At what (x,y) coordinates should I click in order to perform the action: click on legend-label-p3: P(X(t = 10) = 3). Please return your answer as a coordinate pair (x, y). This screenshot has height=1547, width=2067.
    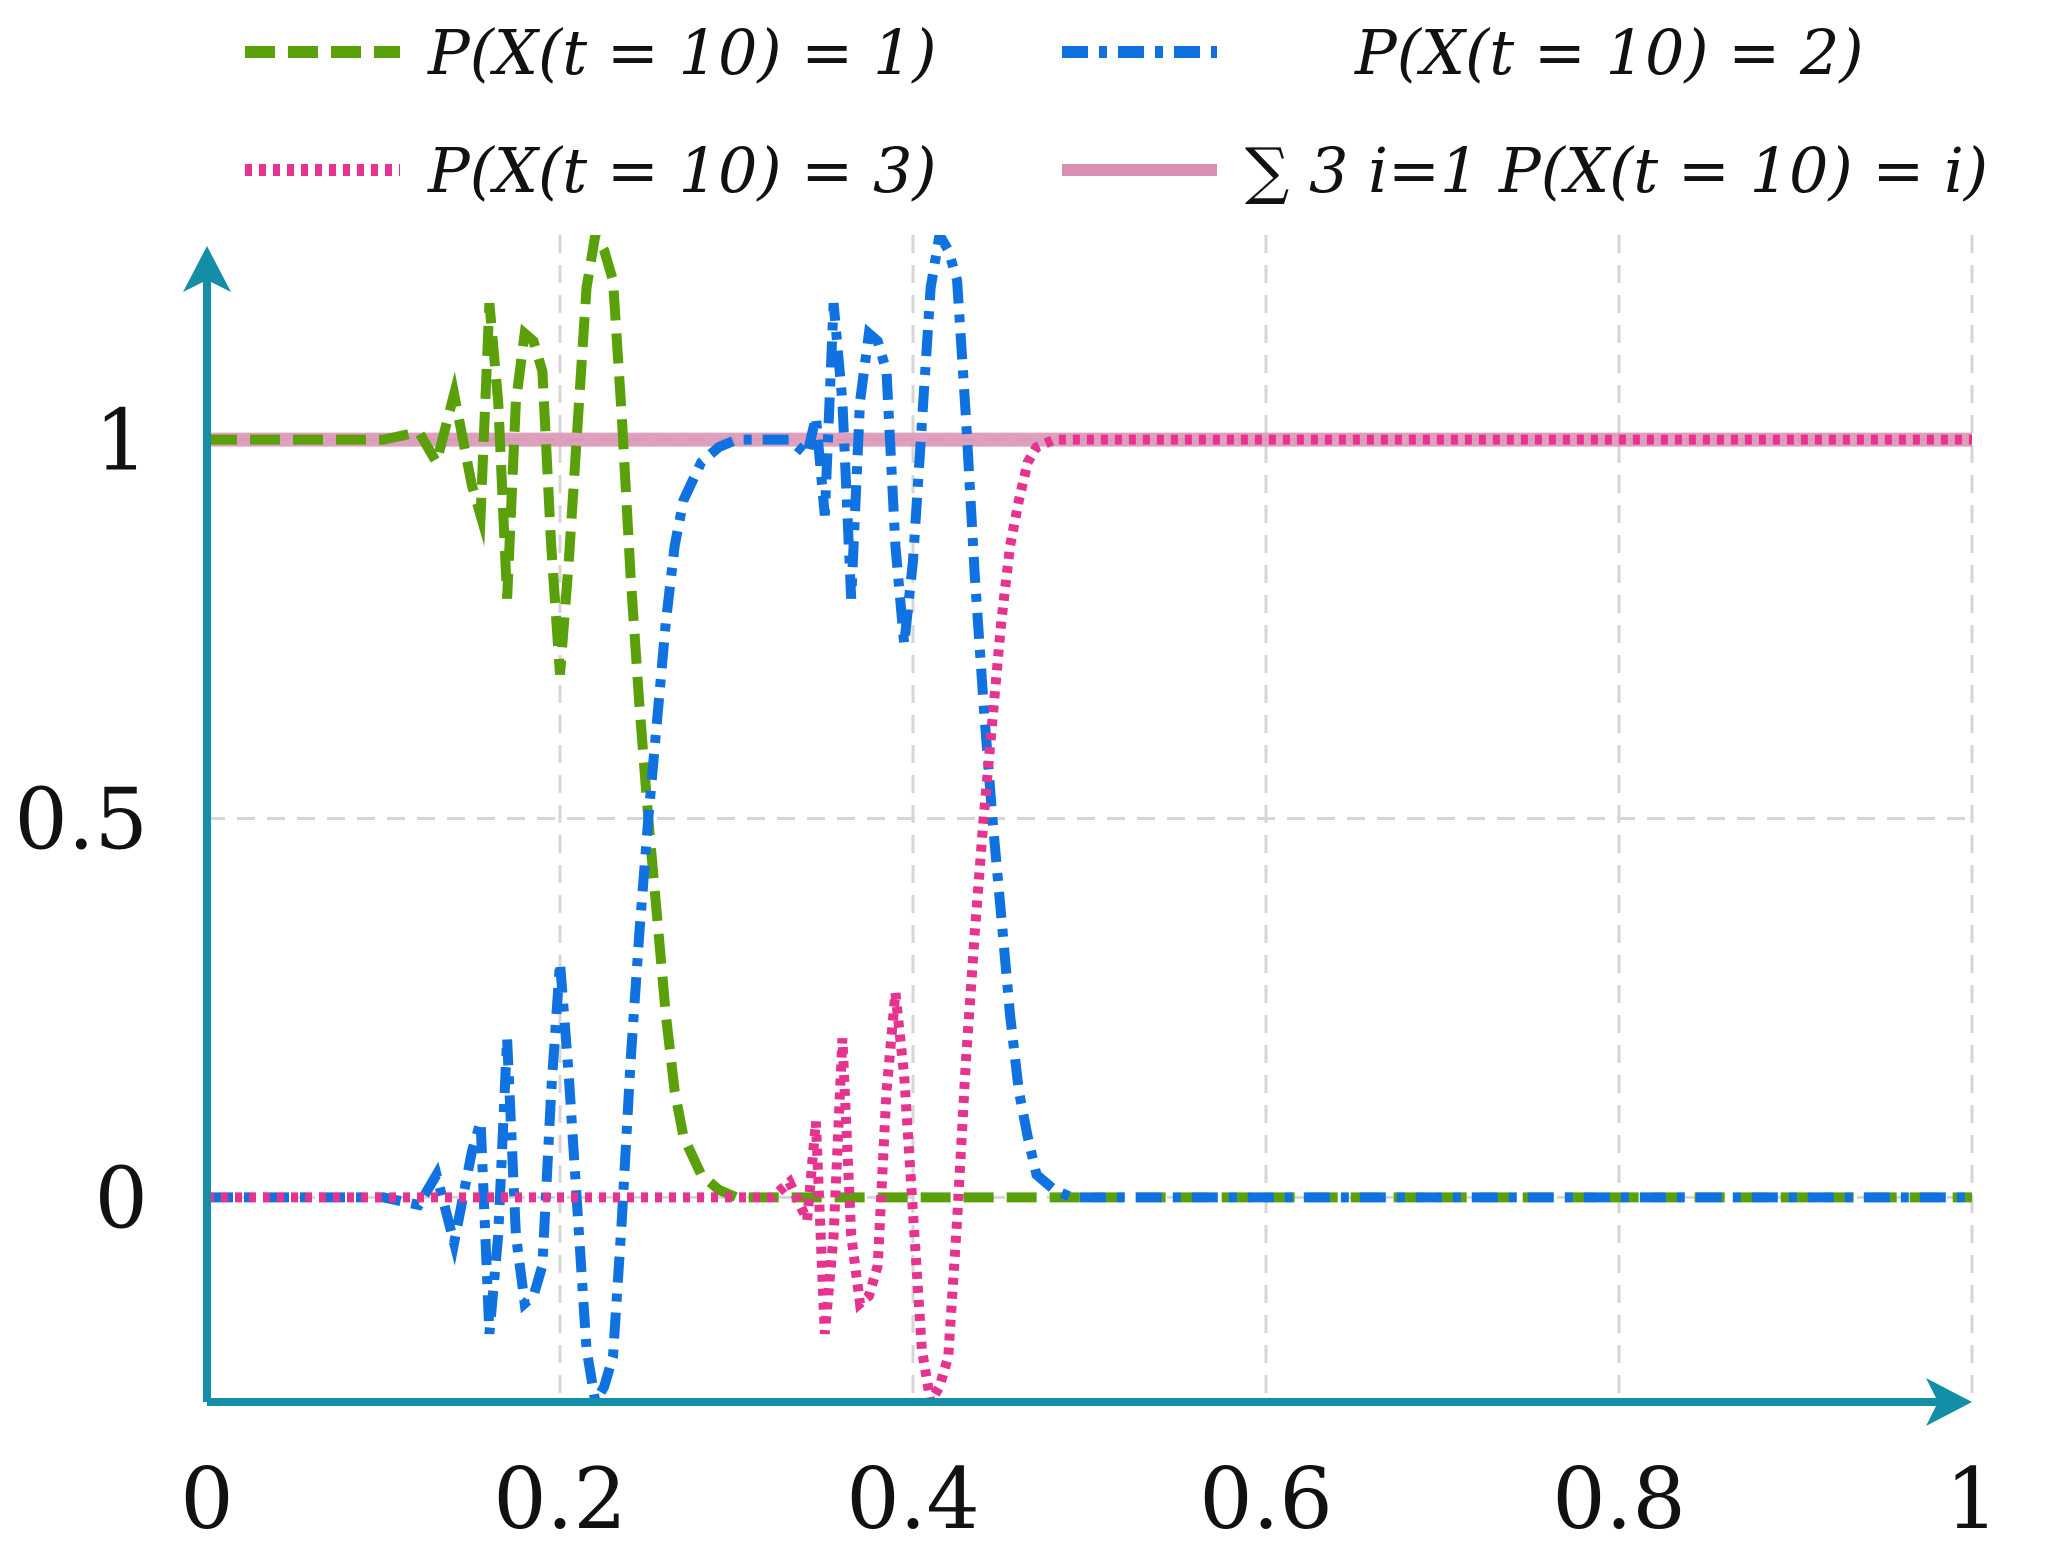
    Looking at the image, I should click on (682, 170).